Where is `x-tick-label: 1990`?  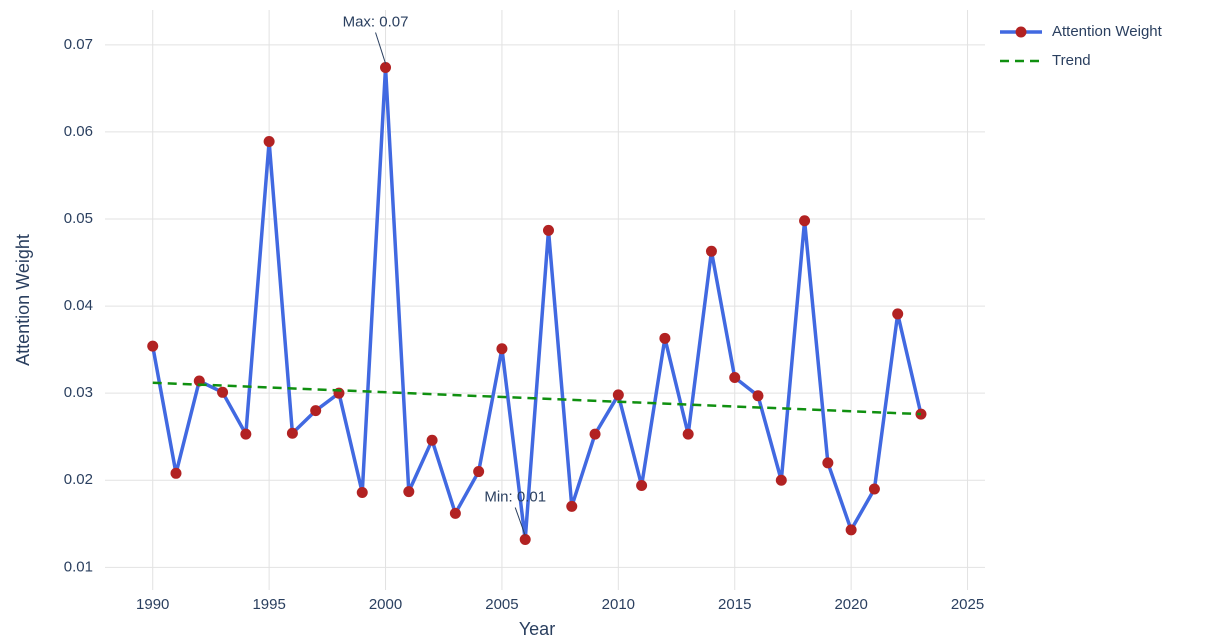 x-tick-label: 1990 is located at coordinates (152, 604).